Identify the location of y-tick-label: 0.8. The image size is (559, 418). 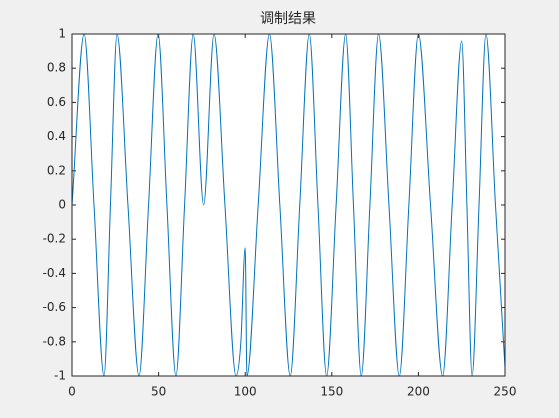
(56, 68).